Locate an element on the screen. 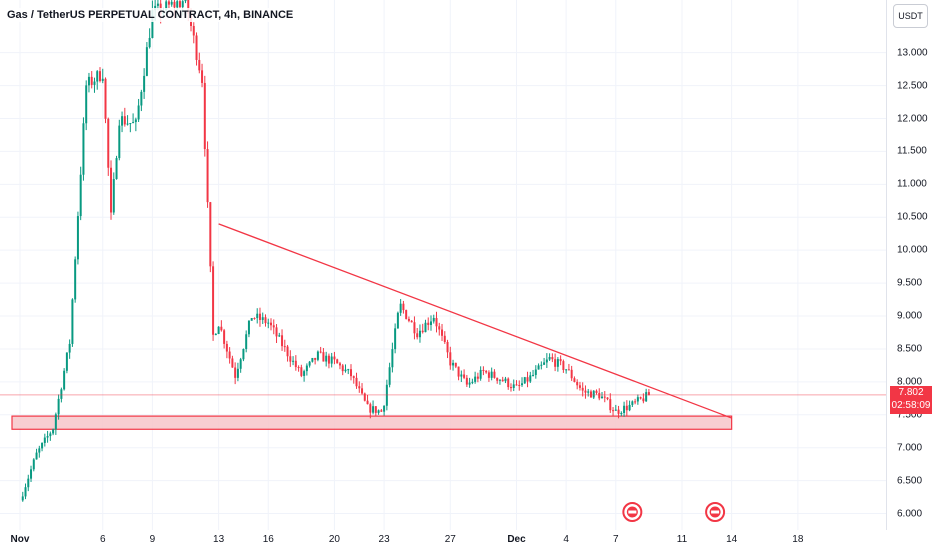  price-tick-label: 7.500 is located at coordinates (910, 415).